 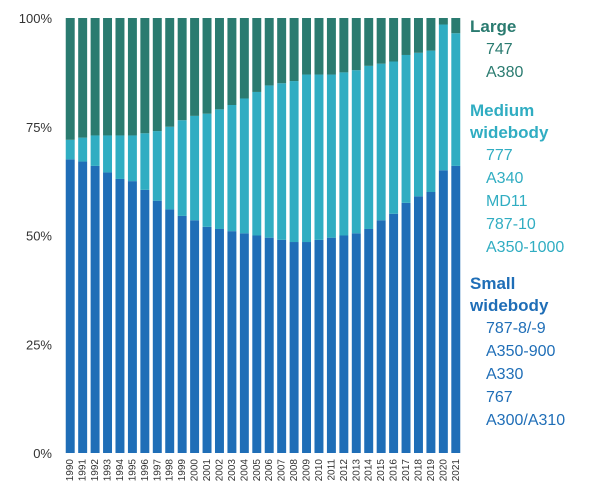 I want to click on x-tick-label: 2000, so click(x=195, y=470).